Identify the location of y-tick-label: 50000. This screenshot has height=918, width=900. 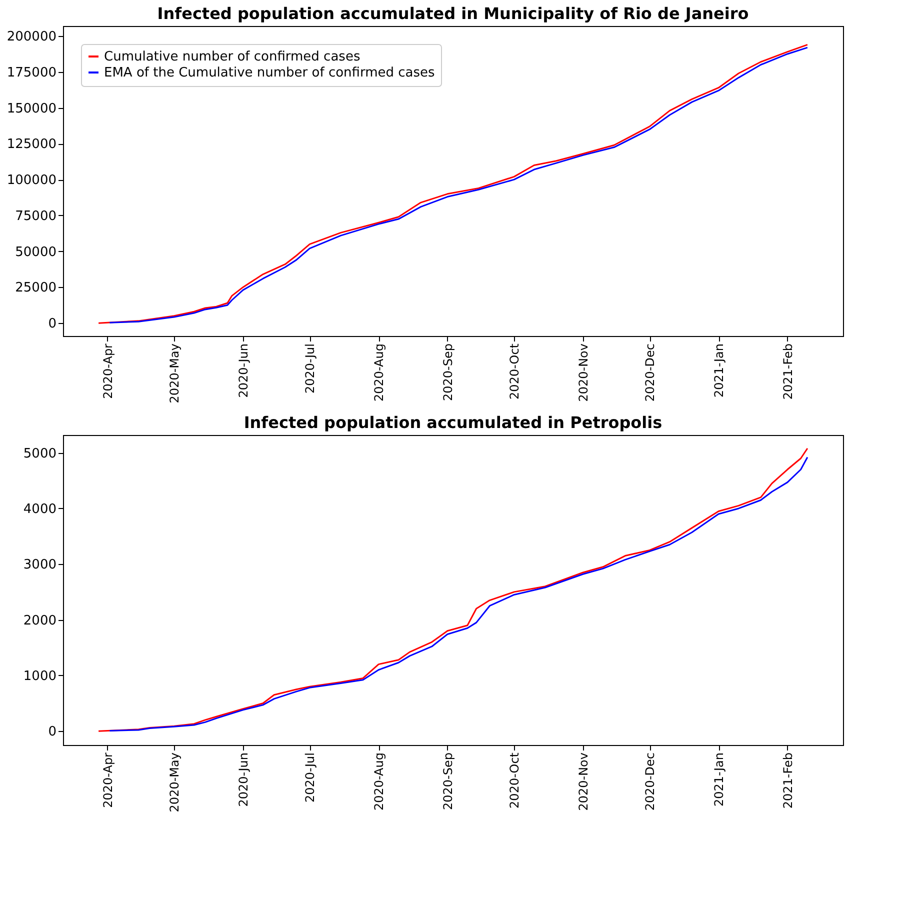
(35, 252).